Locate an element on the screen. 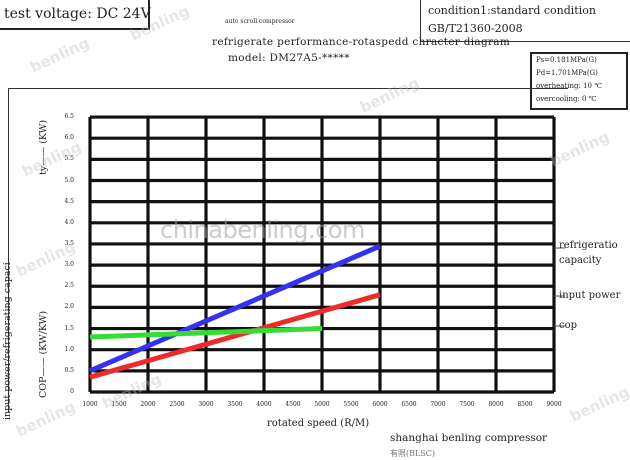  model-label: model: DM27A5-***** is located at coordinates (289, 58).